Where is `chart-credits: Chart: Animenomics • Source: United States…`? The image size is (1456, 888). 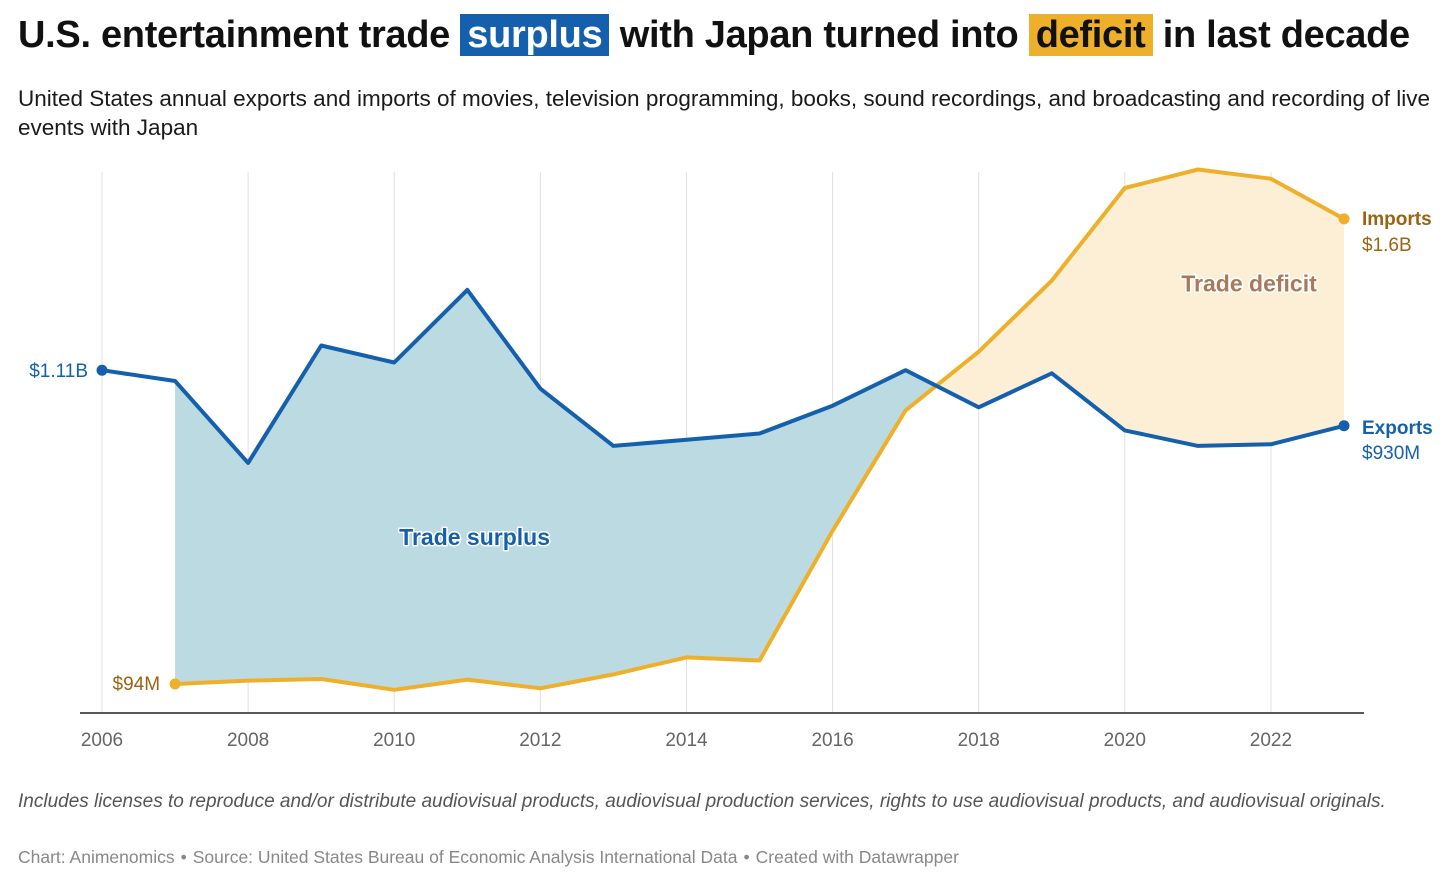 chart-credits: Chart: Animenomics • Source: United States… is located at coordinates (488, 857).